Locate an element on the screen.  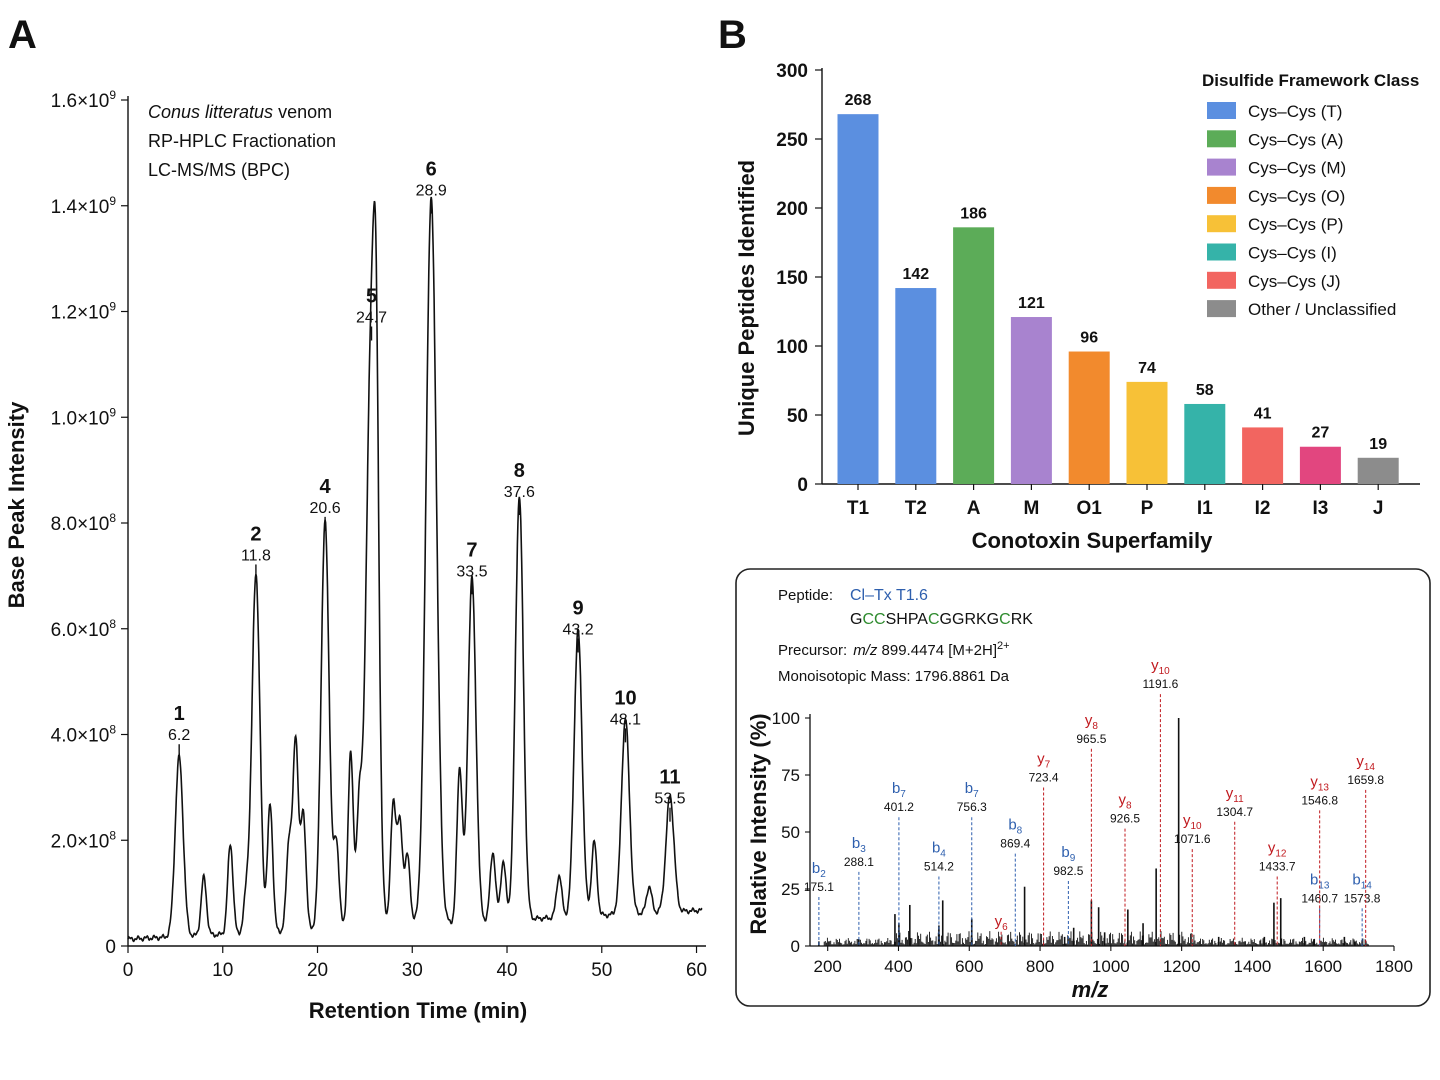
chromatogram-x-tick-label: 0 is located at coordinates (128, 970).